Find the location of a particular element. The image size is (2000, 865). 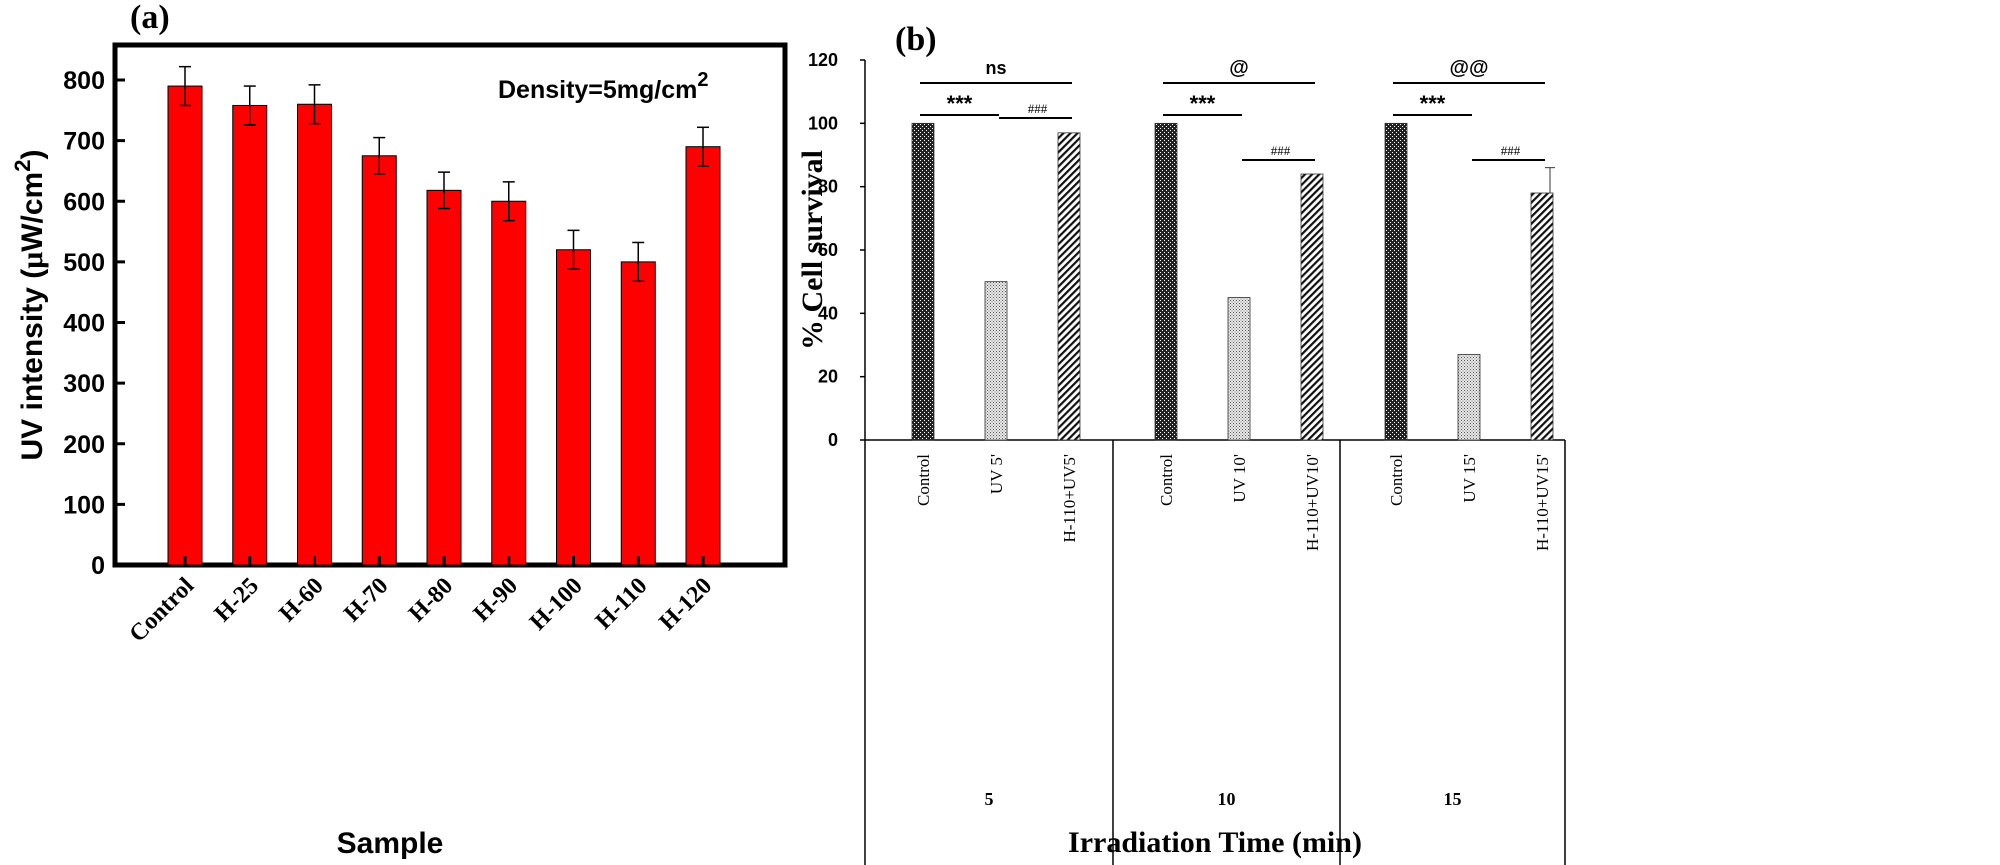

panel-a-y-axis-title: UV intensity (μW/cm2) is located at coordinates (29, 305).